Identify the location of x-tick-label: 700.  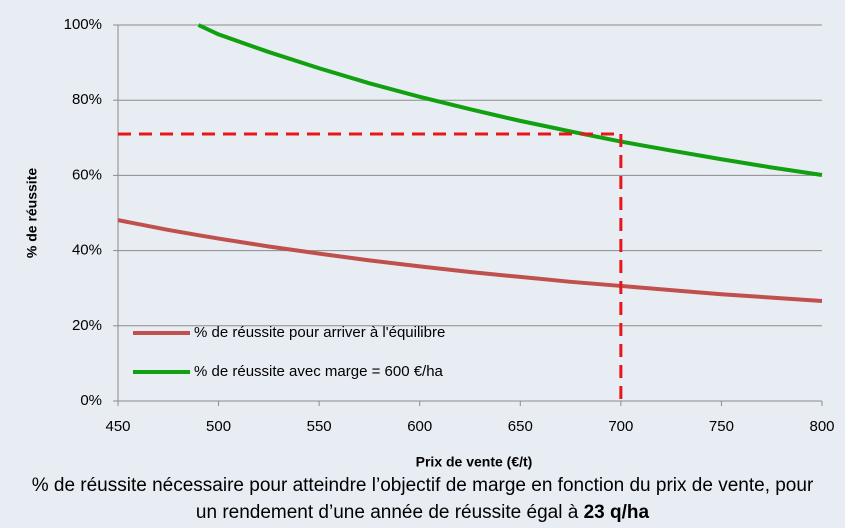
(620, 426).